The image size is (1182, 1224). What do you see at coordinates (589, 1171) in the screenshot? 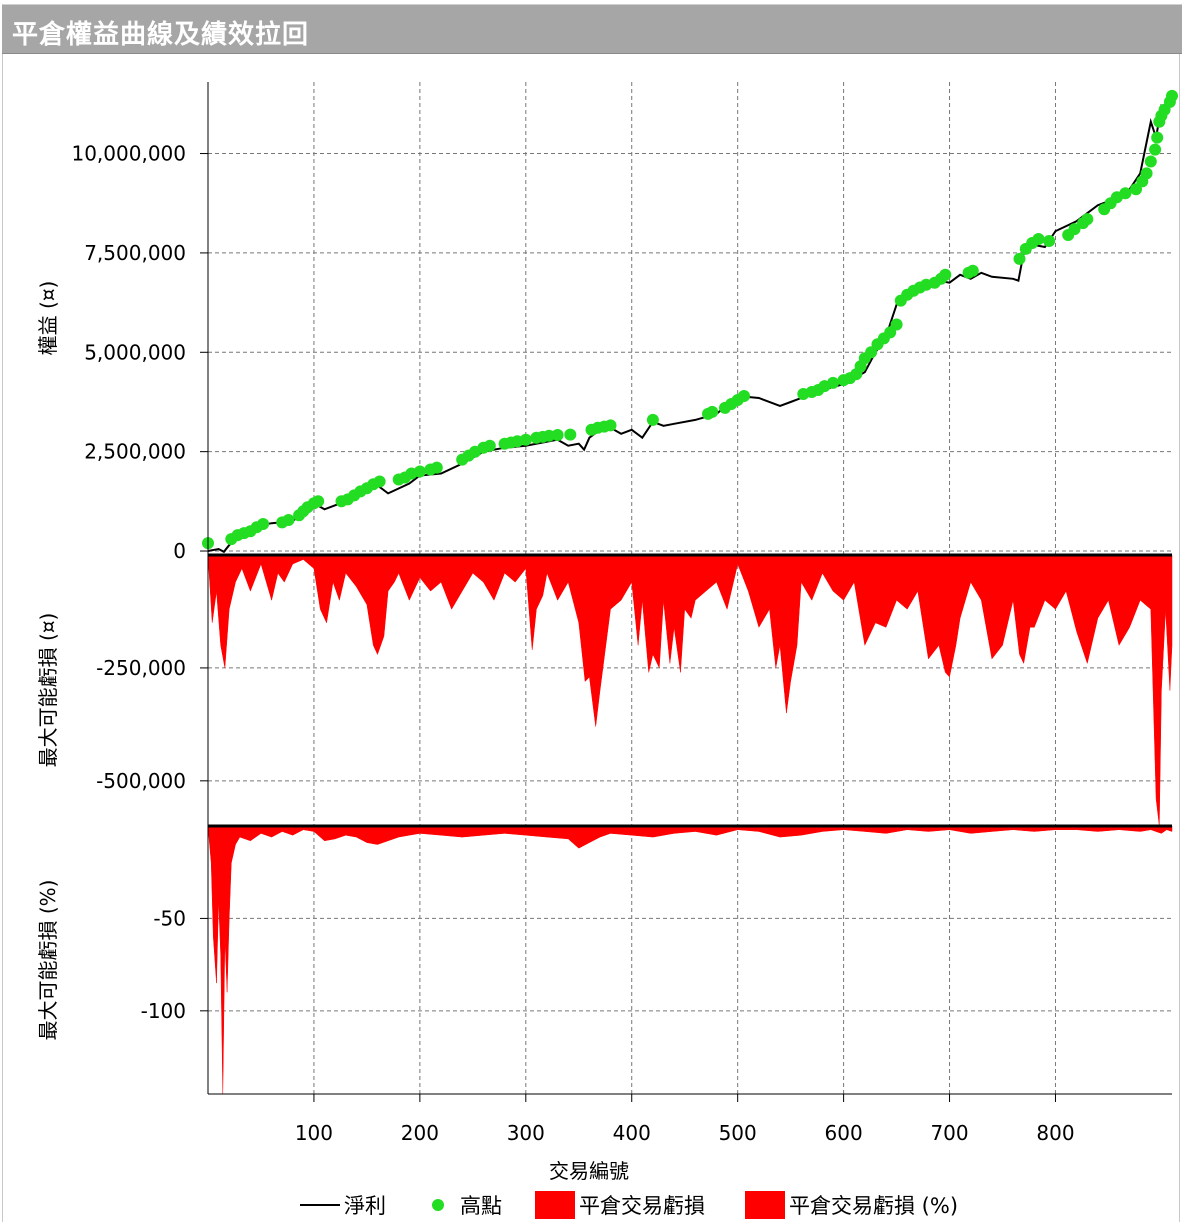
I see `x-axis-label: 交易編號` at bounding box center [589, 1171].